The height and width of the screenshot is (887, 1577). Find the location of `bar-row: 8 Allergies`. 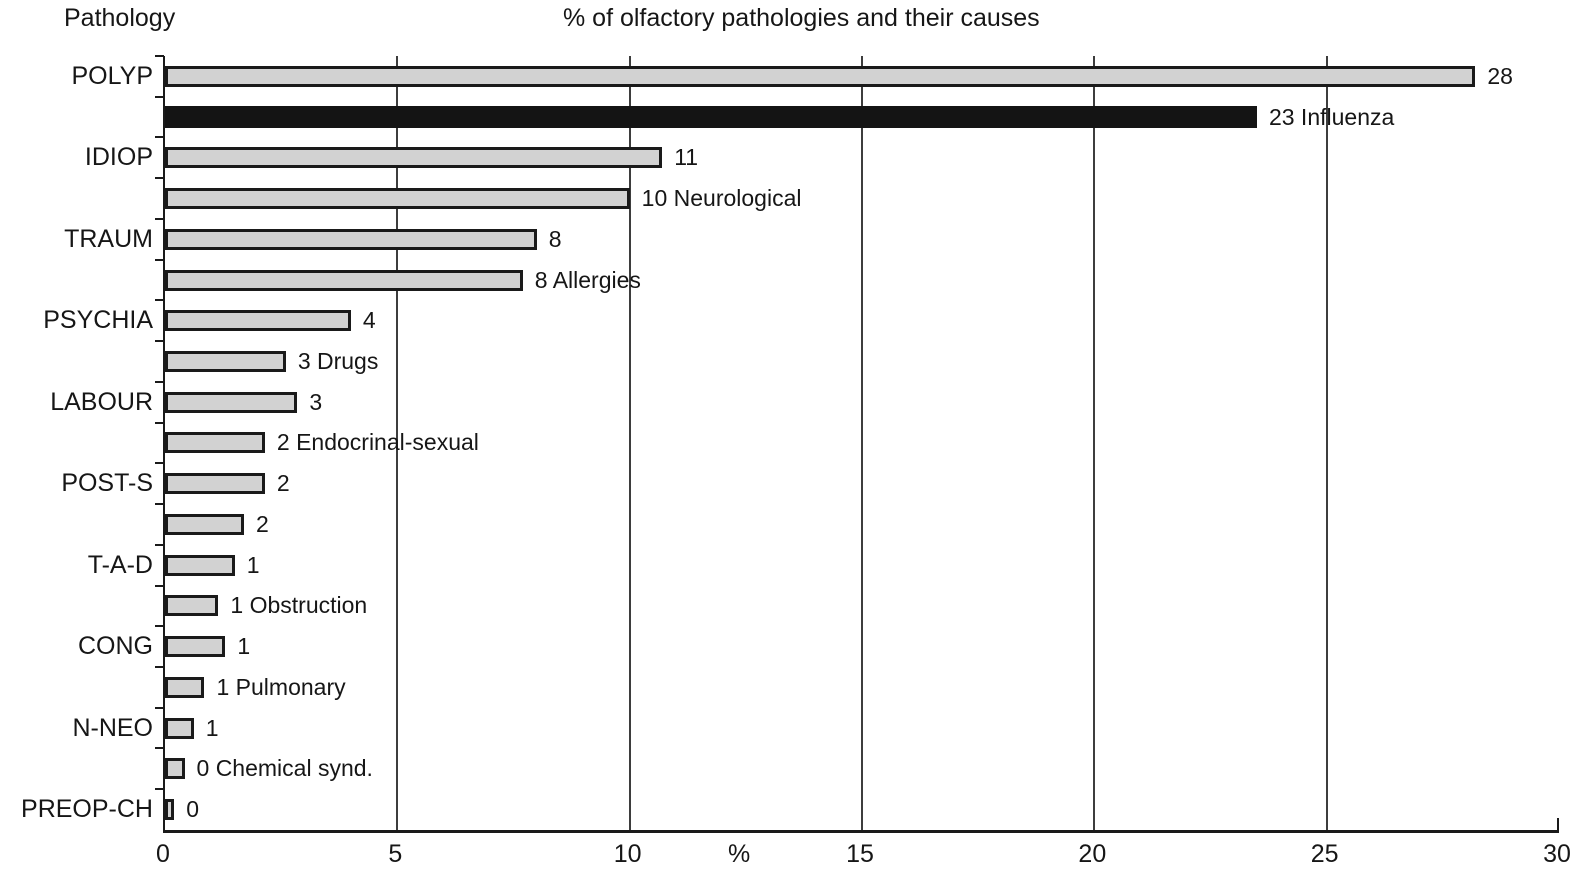

bar-row: 8 Allergies is located at coordinates (857, 279).